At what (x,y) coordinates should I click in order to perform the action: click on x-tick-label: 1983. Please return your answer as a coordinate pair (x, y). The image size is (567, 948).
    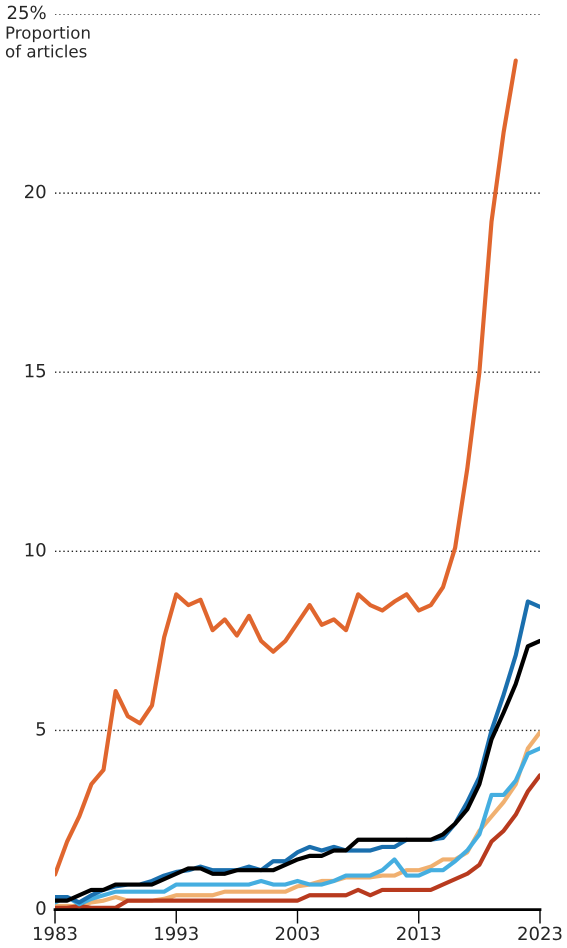
    Looking at the image, I should click on (55, 933).